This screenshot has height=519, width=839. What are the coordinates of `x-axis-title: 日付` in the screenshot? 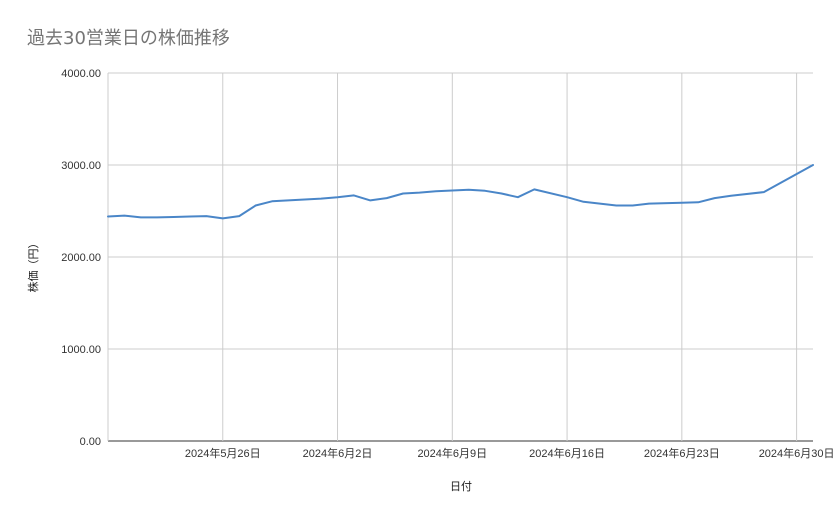 It's located at (461, 486).